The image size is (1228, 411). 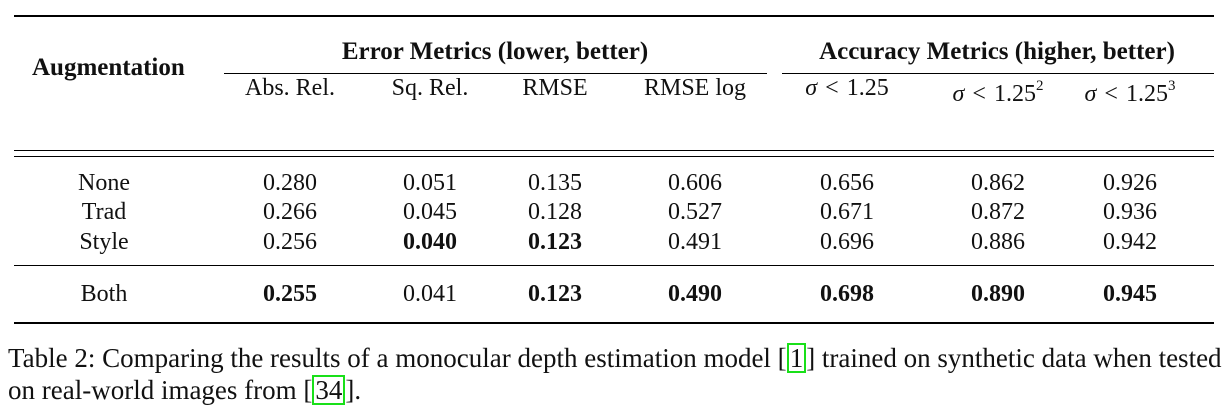 I want to click on table-cell: 0.698, so click(x=847, y=294).